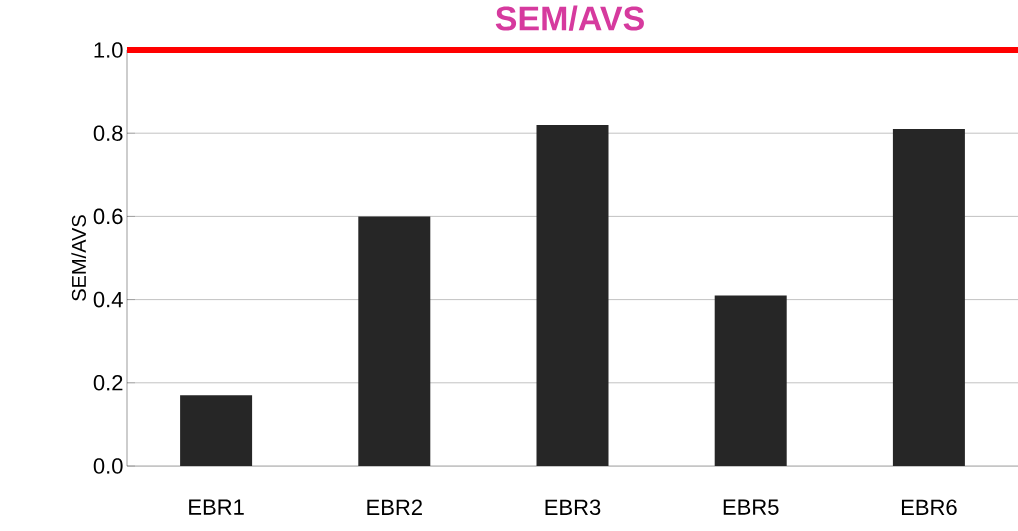  Describe the element at coordinates (108, 133) in the screenshot. I see `y-tick-label: 0.8` at that location.